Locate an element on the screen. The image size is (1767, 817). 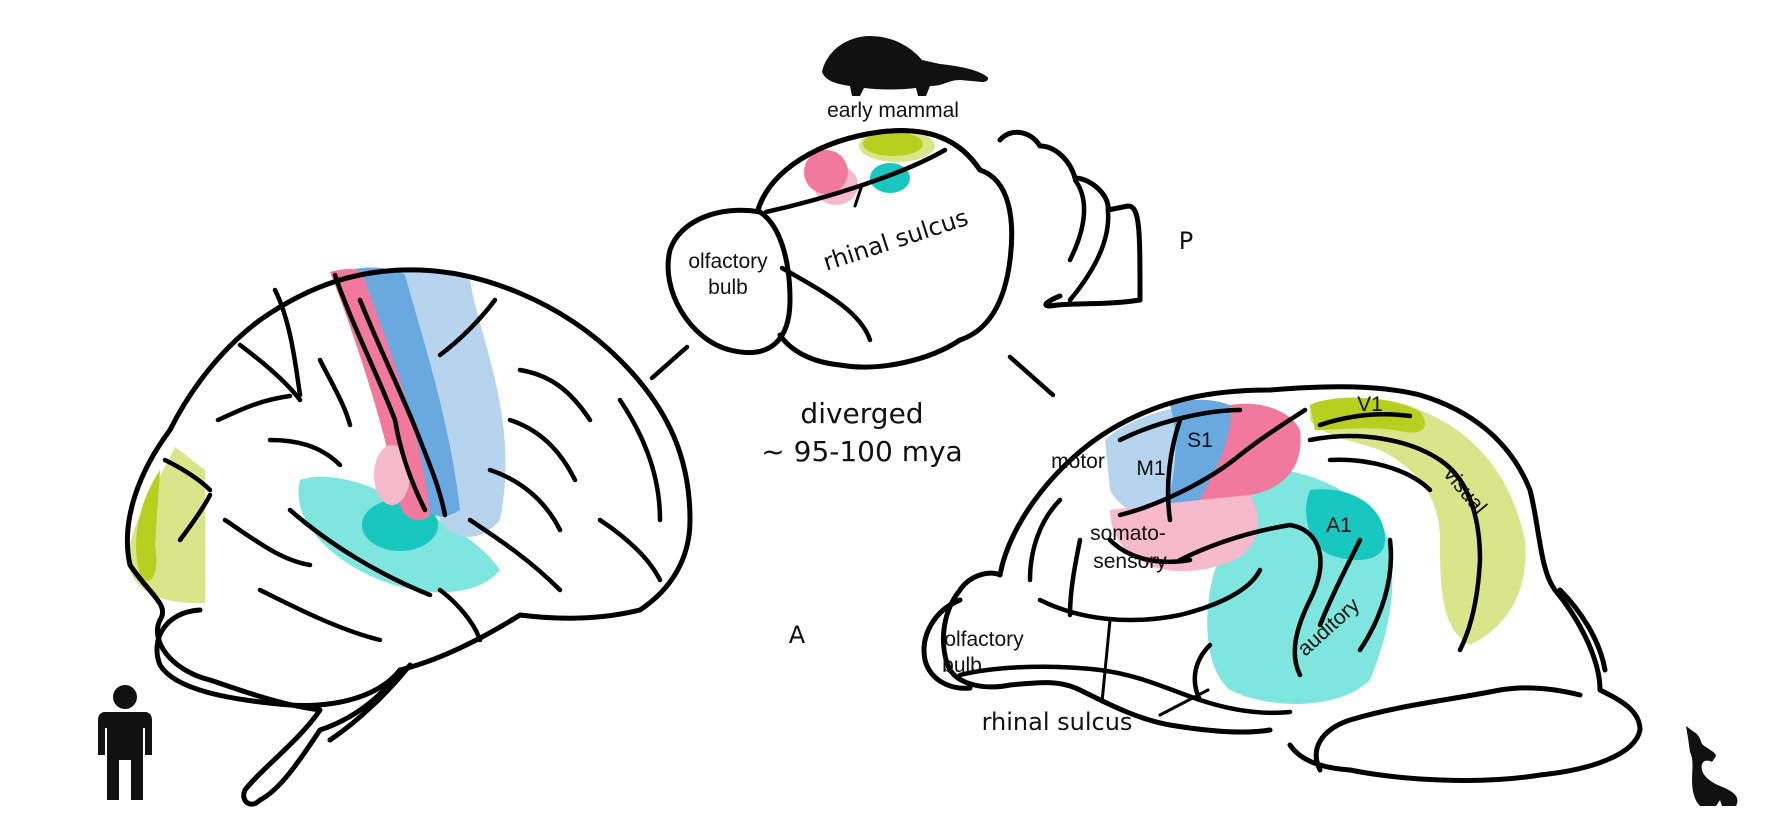
early-mammal-label: early mammal is located at coordinates (893, 110).